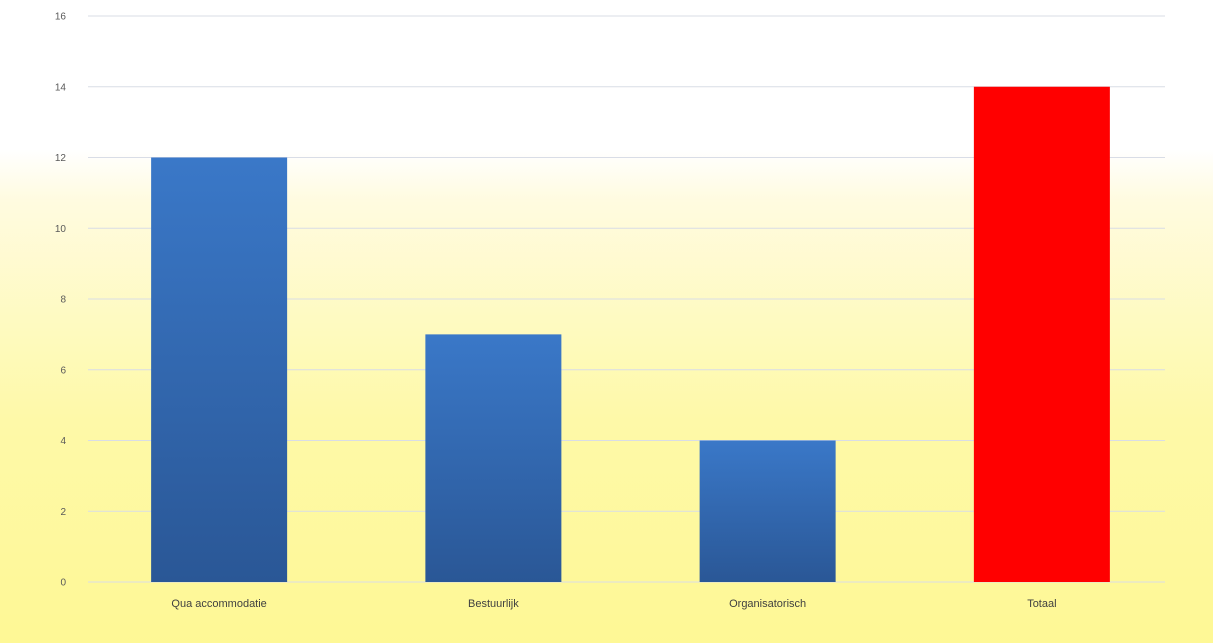 The height and width of the screenshot is (643, 1213). What do you see at coordinates (61, 158) in the screenshot?
I see `y-tick-label: 12` at bounding box center [61, 158].